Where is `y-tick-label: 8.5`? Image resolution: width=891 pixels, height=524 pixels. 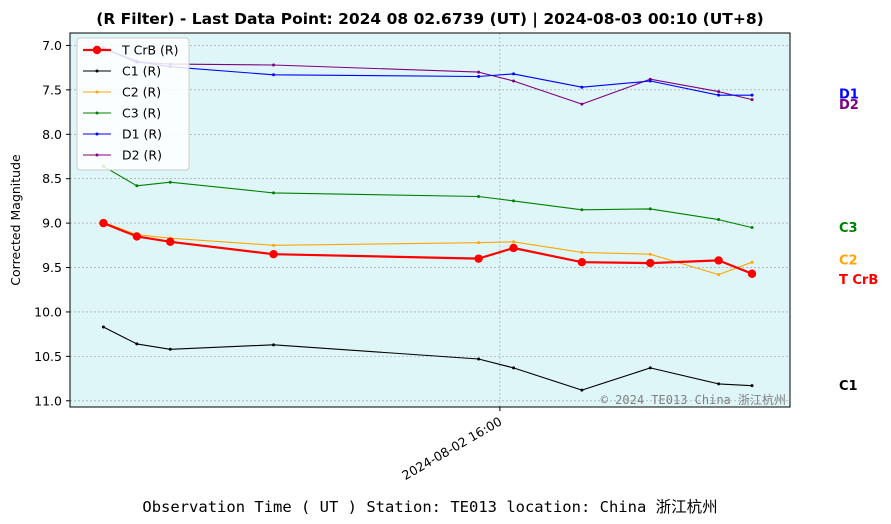
y-tick-label: 8.5 is located at coordinates (52, 178).